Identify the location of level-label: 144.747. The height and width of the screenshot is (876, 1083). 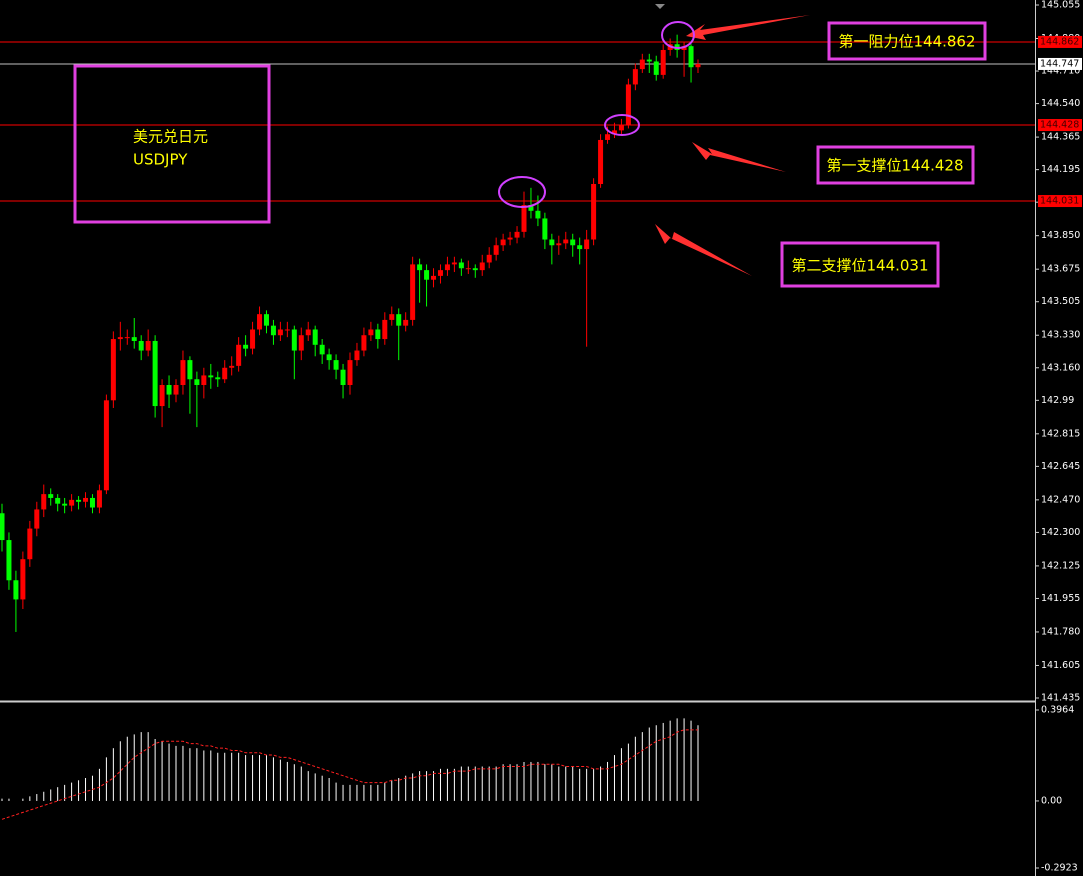
(1059, 63).